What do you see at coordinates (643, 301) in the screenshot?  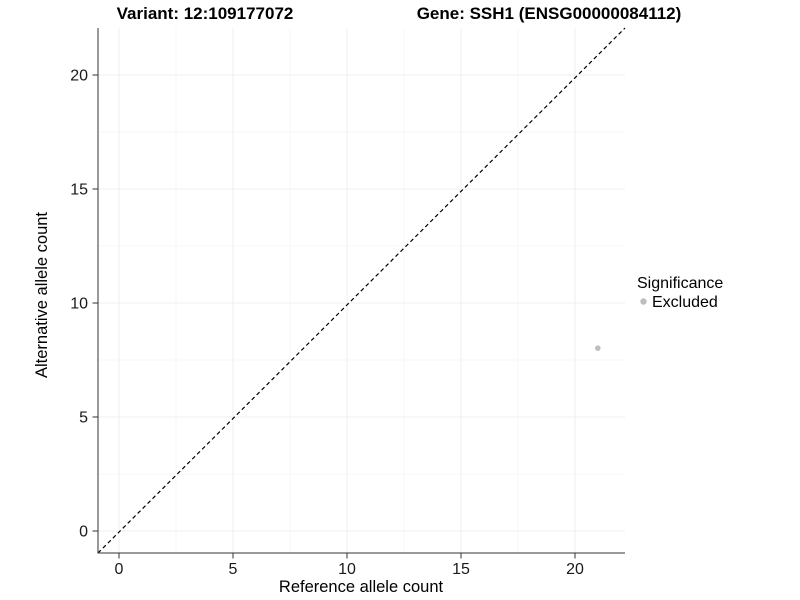 I see `legend-key-dot-icon` at bounding box center [643, 301].